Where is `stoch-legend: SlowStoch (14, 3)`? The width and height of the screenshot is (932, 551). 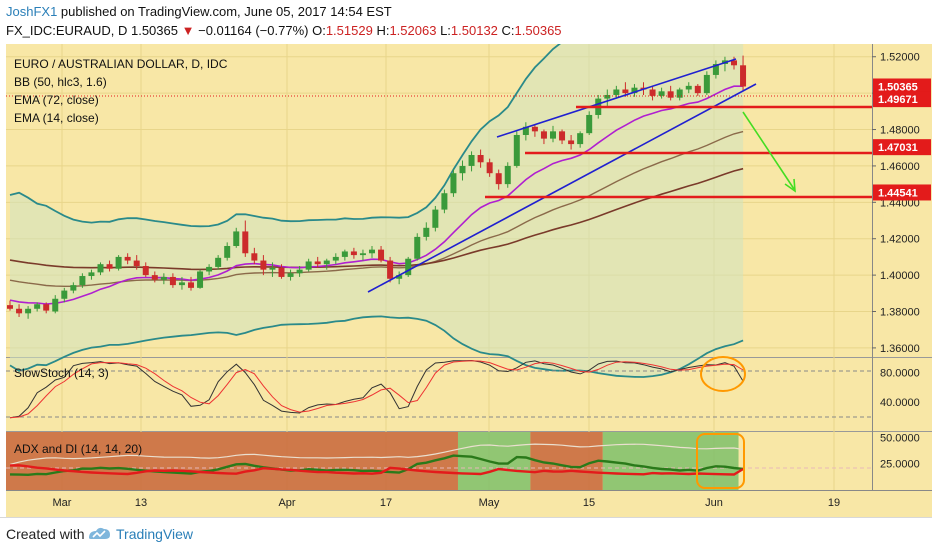 stoch-legend: SlowStoch (14, 3) is located at coordinates (61, 373).